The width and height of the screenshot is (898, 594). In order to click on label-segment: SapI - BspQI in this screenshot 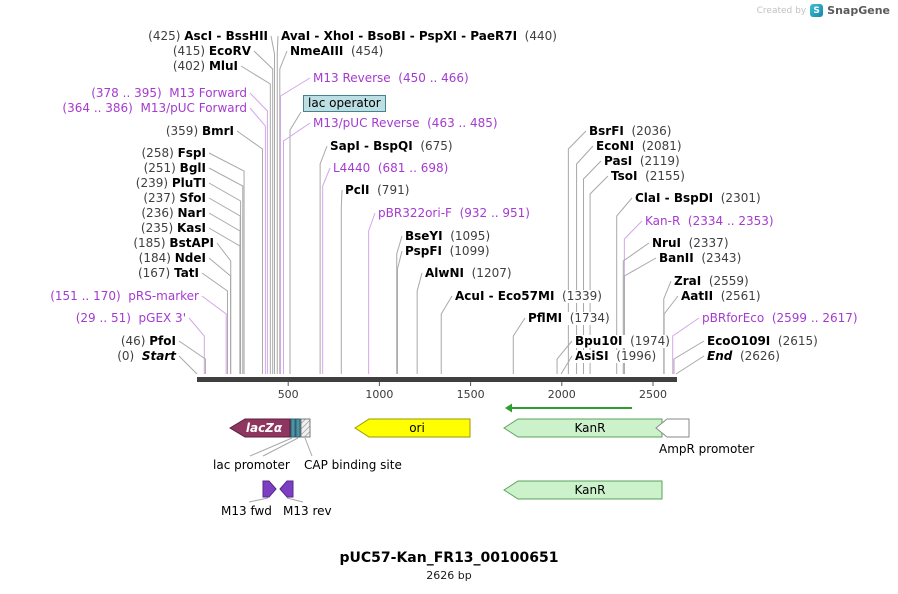, I will do `click(371, 146)`.